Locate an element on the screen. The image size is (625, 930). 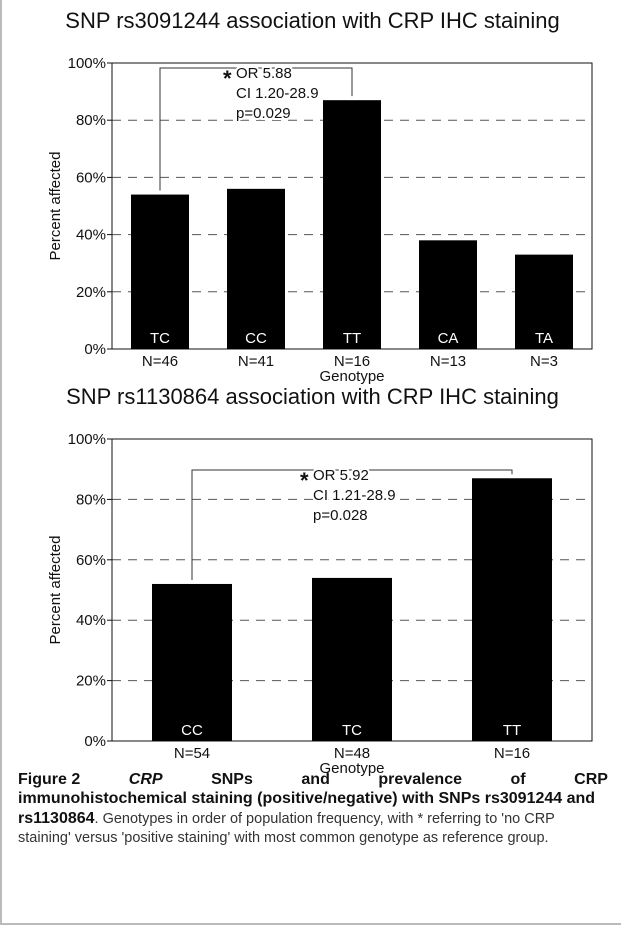
n-label: N=3 is located at coordinates (544, 361).